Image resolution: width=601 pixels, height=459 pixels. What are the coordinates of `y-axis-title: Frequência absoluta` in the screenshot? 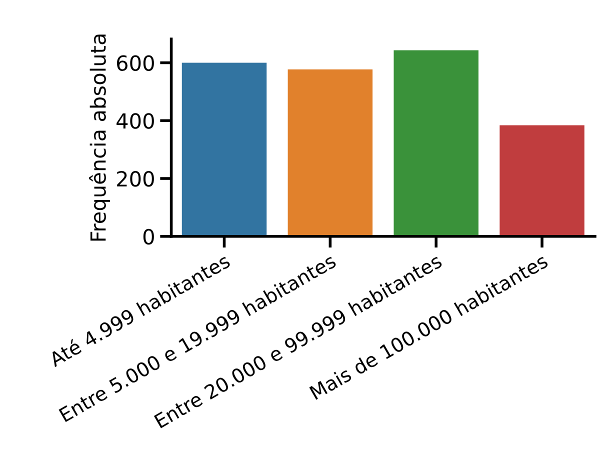 It's located at (99, 137).